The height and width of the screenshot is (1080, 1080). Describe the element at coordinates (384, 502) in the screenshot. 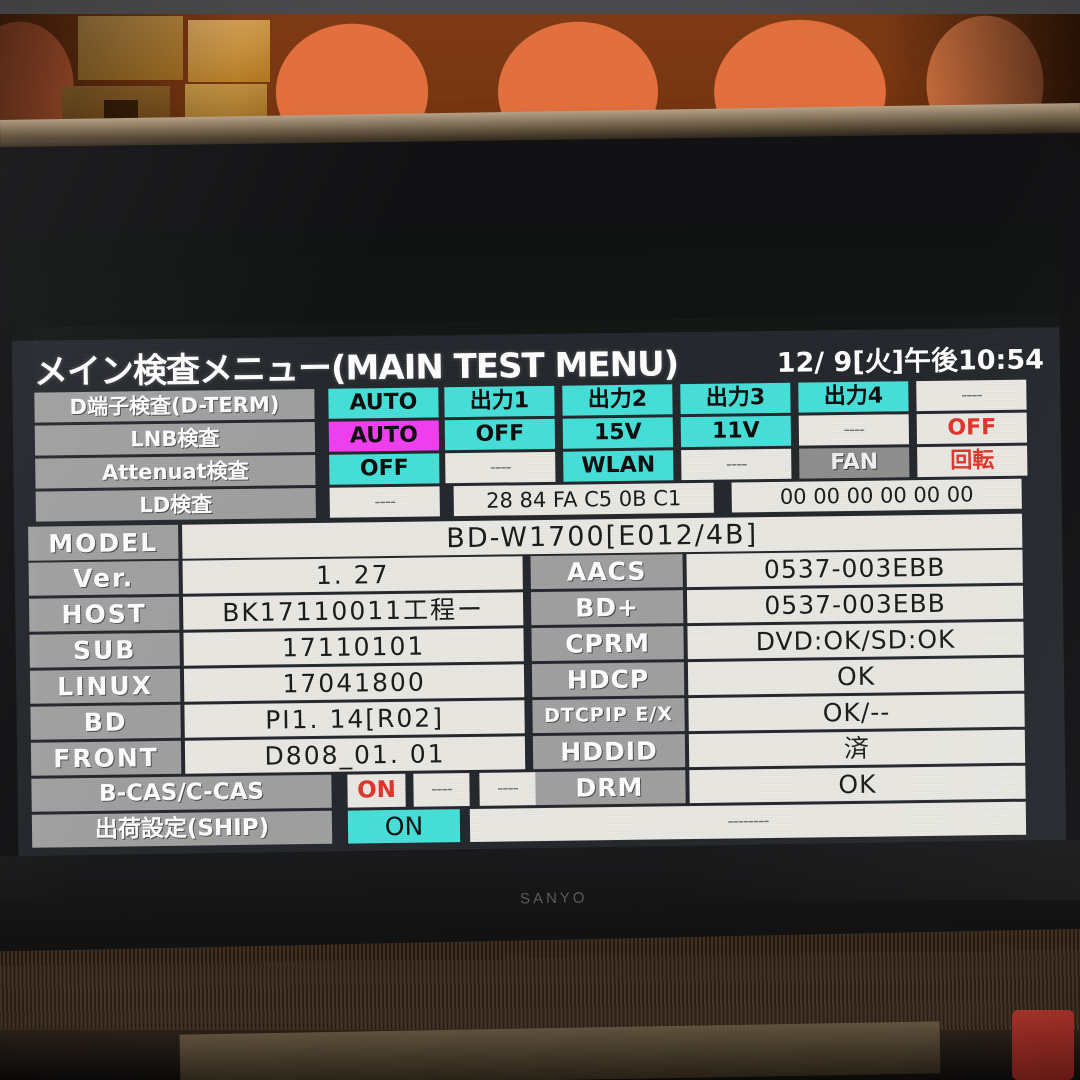

I see `ld-blank: ----` at that location.